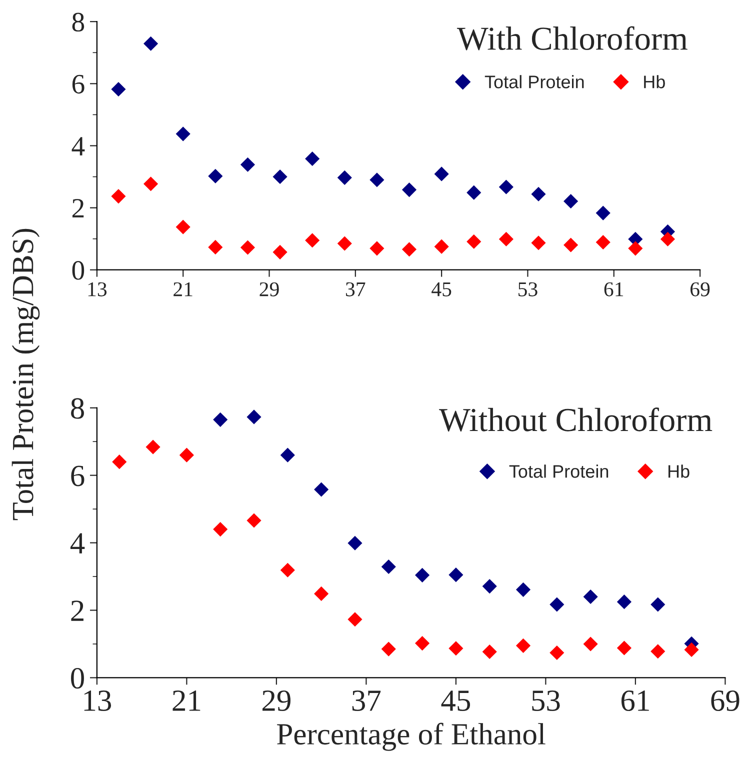 Image resolution: width=740 pixels, height=771 pixels. Describe the element at coordinates (26, 374) in the screenshot. I see `y-axis-title: Total Protein (mg/DBS)` at that location.